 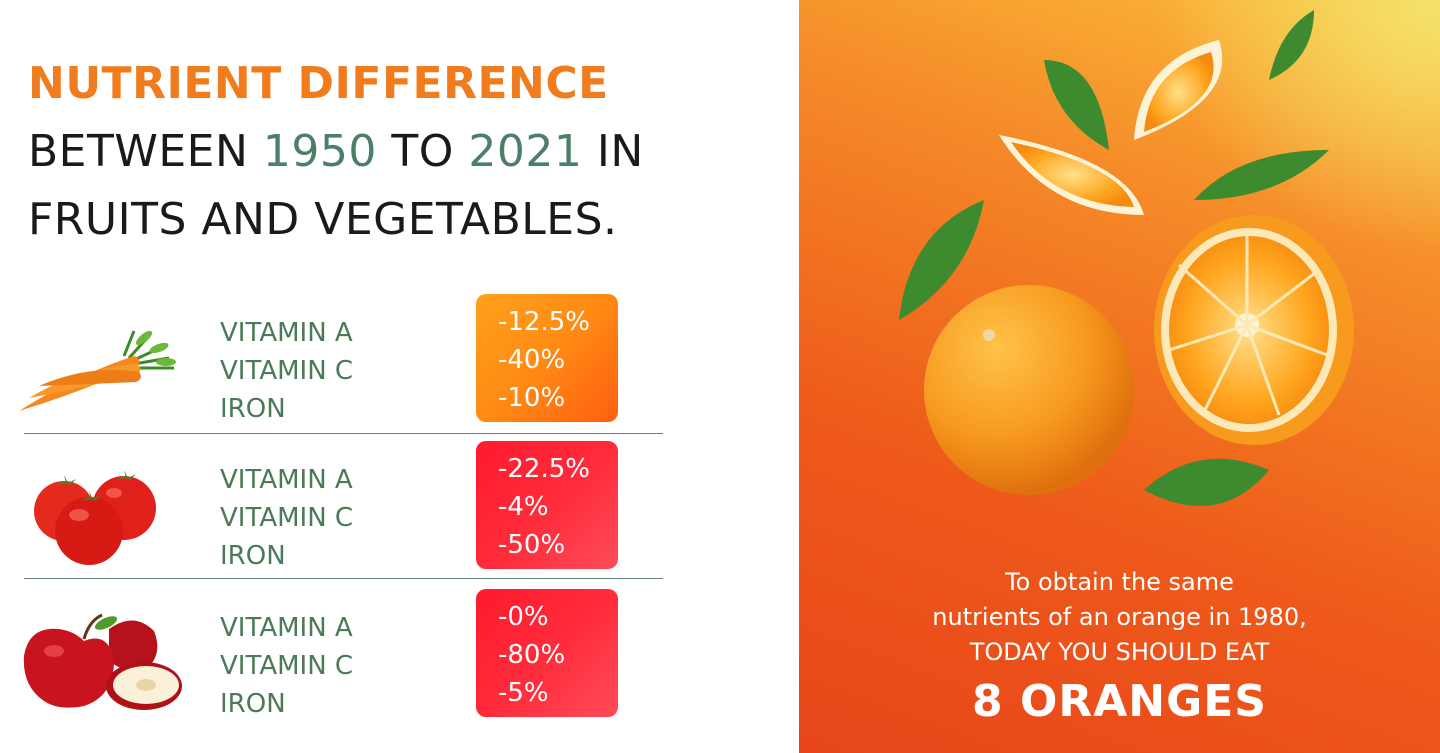 I want to click on percent-value: -0%, so click(x=523, y=617).